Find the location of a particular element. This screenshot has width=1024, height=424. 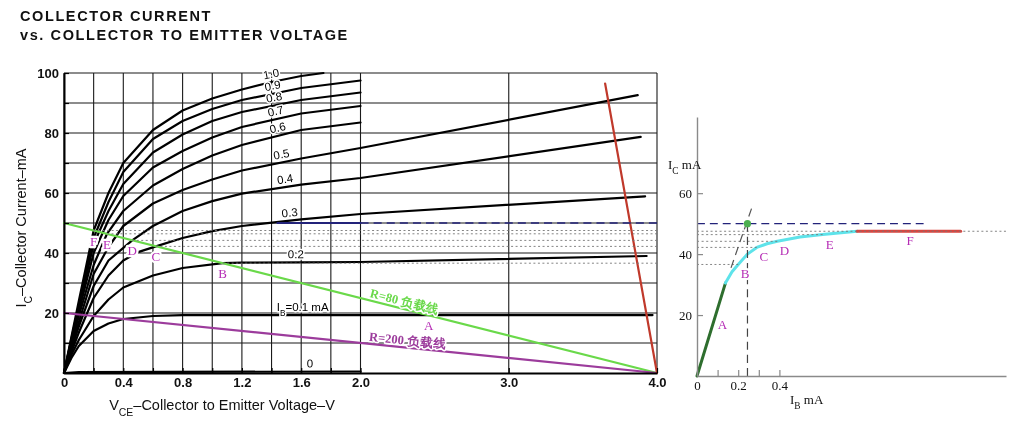

x-tick-label: 3.0 is located at coordinates (509, 383).